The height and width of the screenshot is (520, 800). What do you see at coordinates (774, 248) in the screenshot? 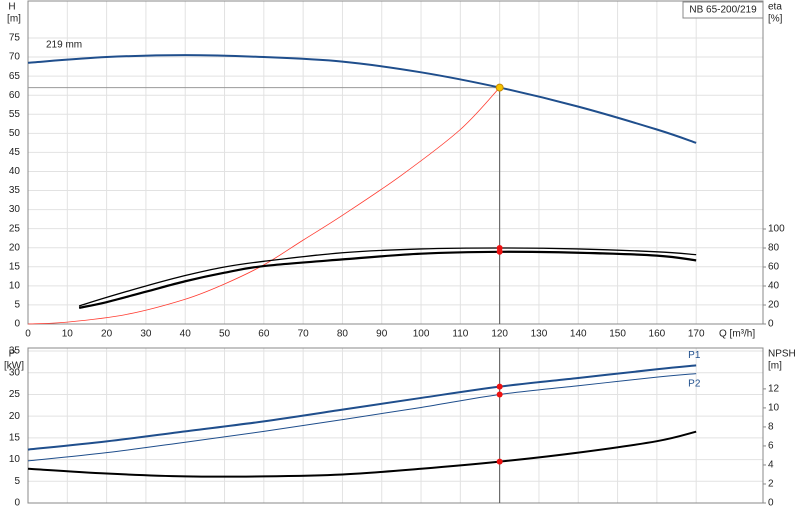
I see `y2-tick-label: 80` at bounding box center [774, 248].